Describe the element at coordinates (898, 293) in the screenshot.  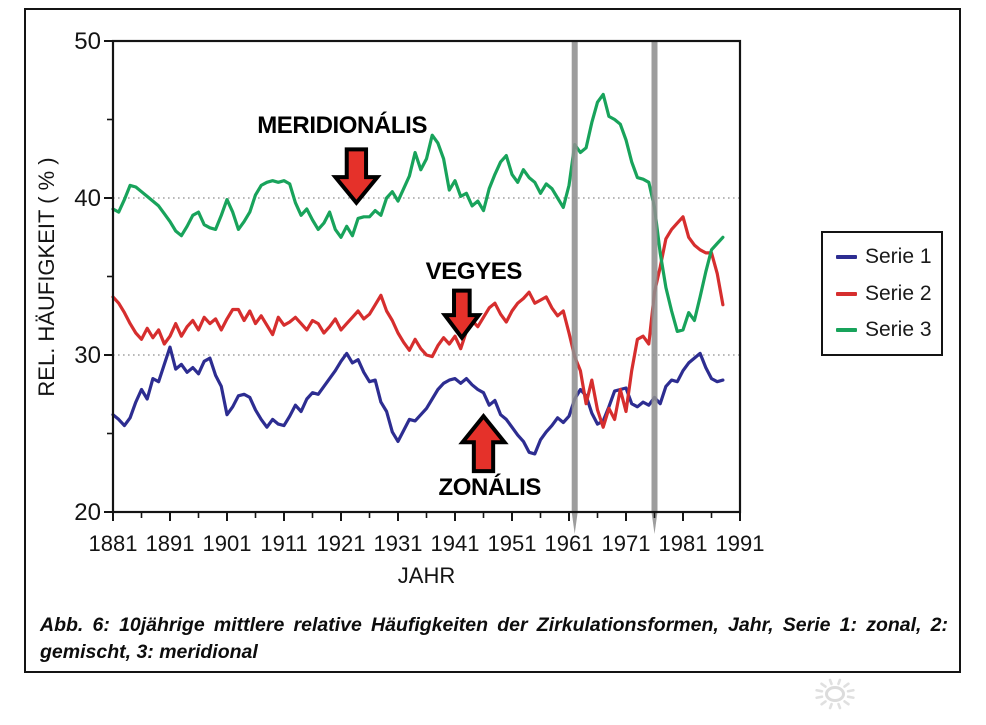
I see `legend-label-serie-2: Serie 2` at that location.